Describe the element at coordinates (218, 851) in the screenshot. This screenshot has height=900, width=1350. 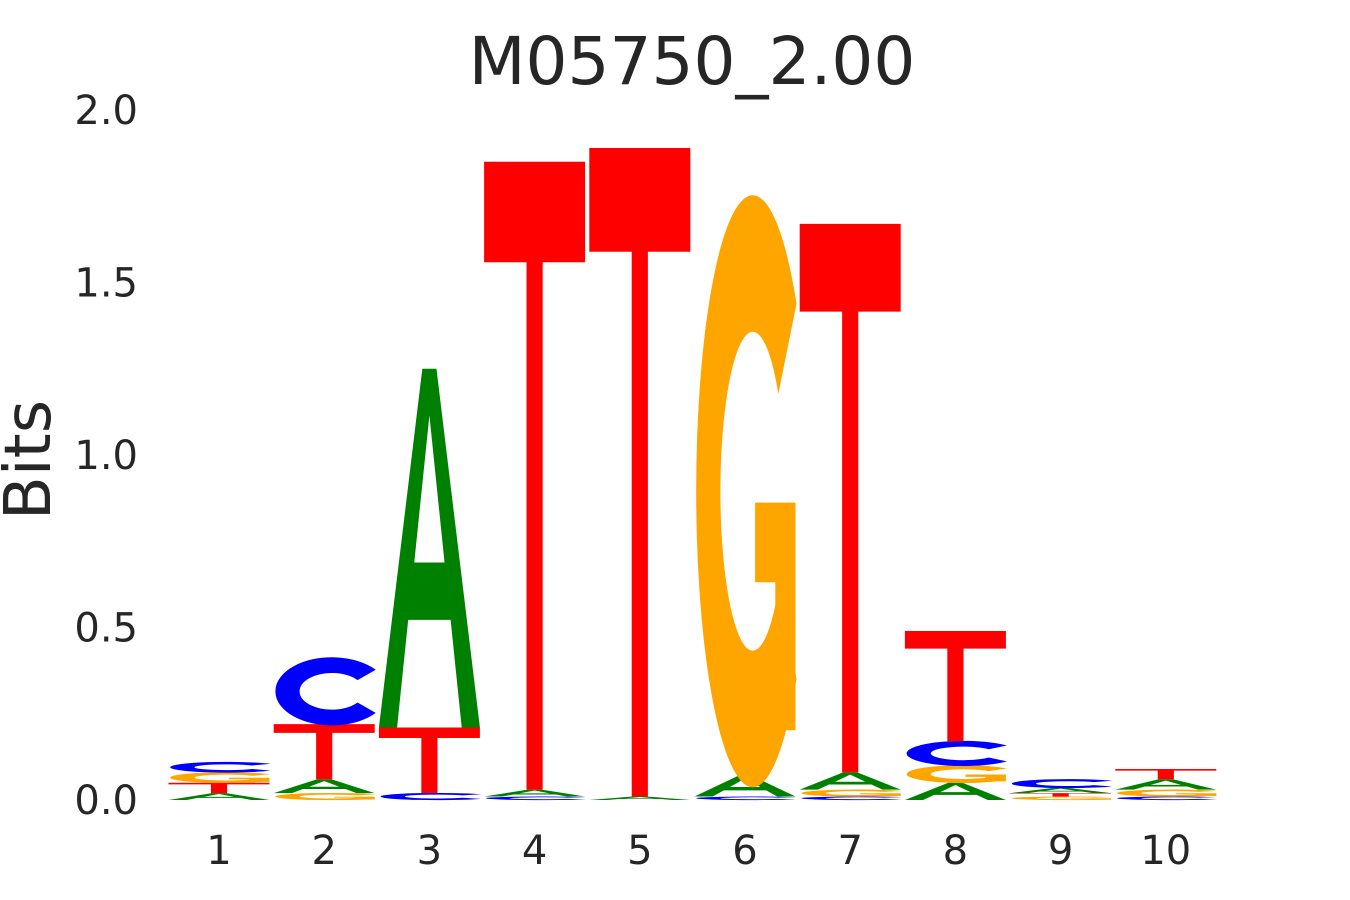
I see `x-tick-label: 1` at that location.